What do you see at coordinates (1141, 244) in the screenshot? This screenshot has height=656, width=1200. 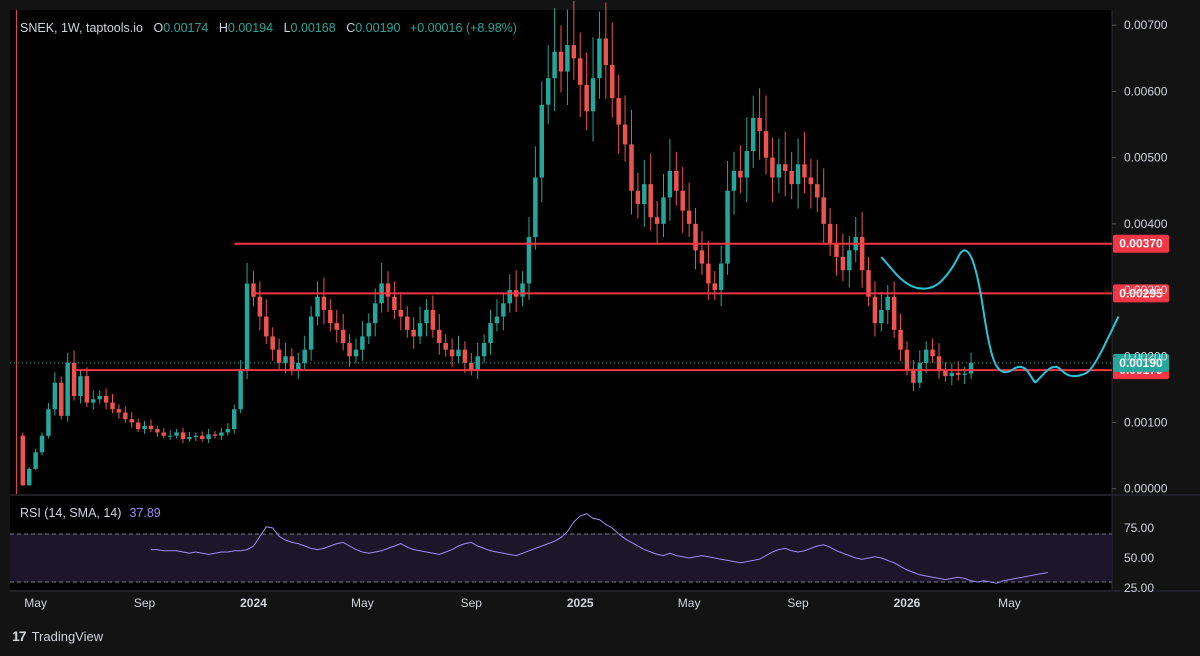 I see `level-price-label: 0.00370` at bounding box center [1141, 244].